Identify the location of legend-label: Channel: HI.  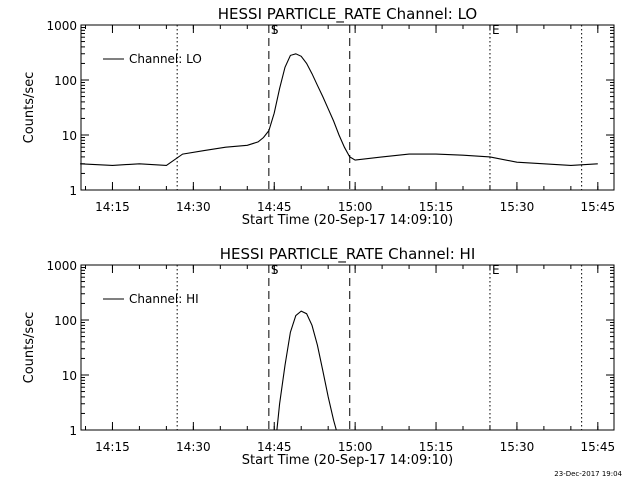
(164, 299).